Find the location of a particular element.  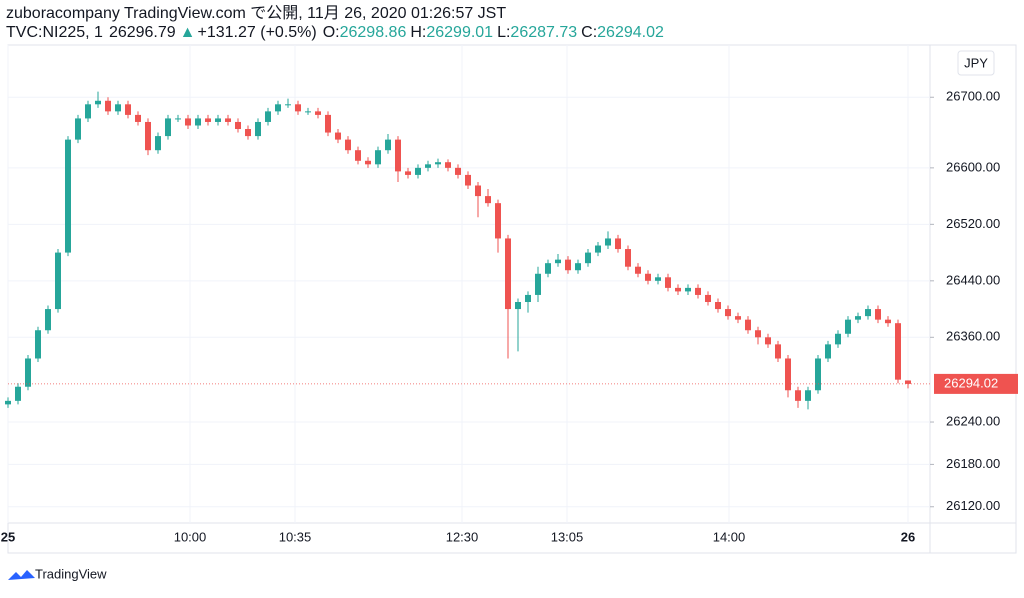

c-label: C: is located at coordinates (589, 32).